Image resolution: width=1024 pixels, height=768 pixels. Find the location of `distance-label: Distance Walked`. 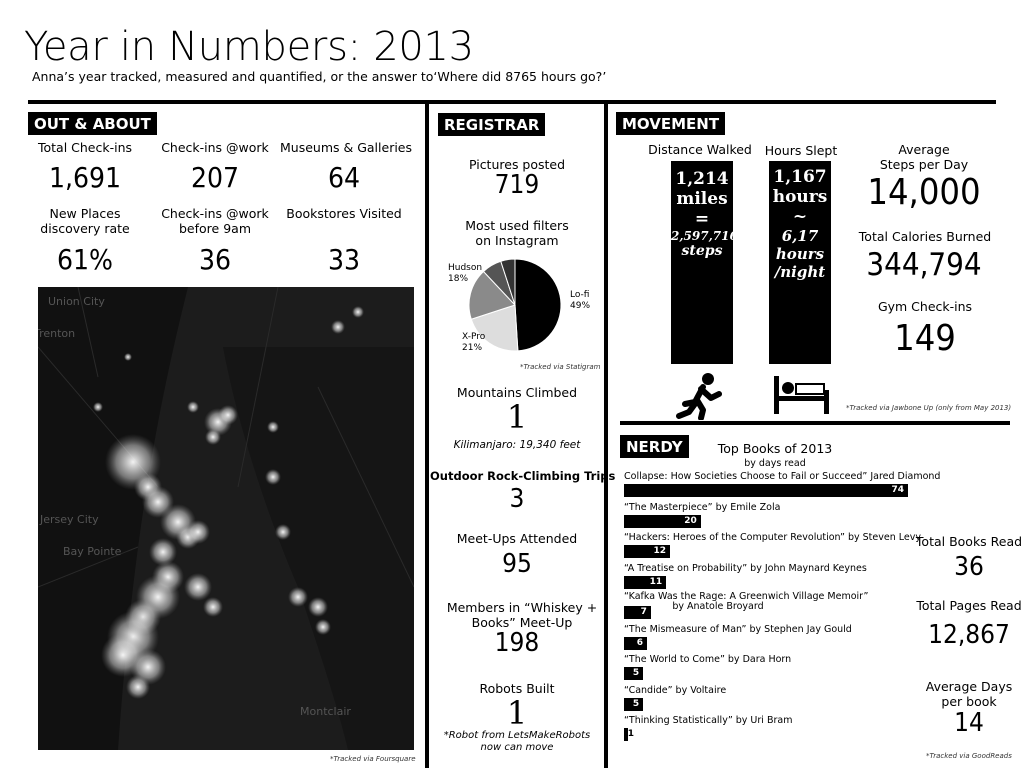

distance-label: Distance Walked is located at coordinates (700, 149).